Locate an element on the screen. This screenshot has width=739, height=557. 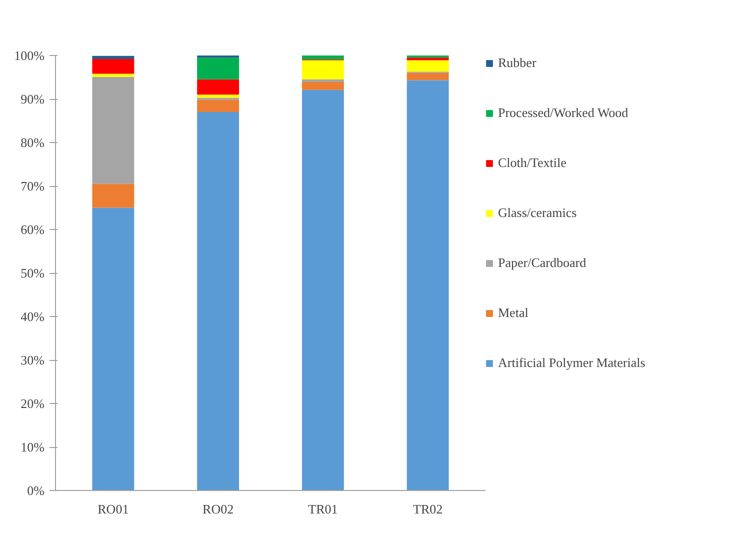
y-tick-label: 80% is located at coordinates (32, 142).